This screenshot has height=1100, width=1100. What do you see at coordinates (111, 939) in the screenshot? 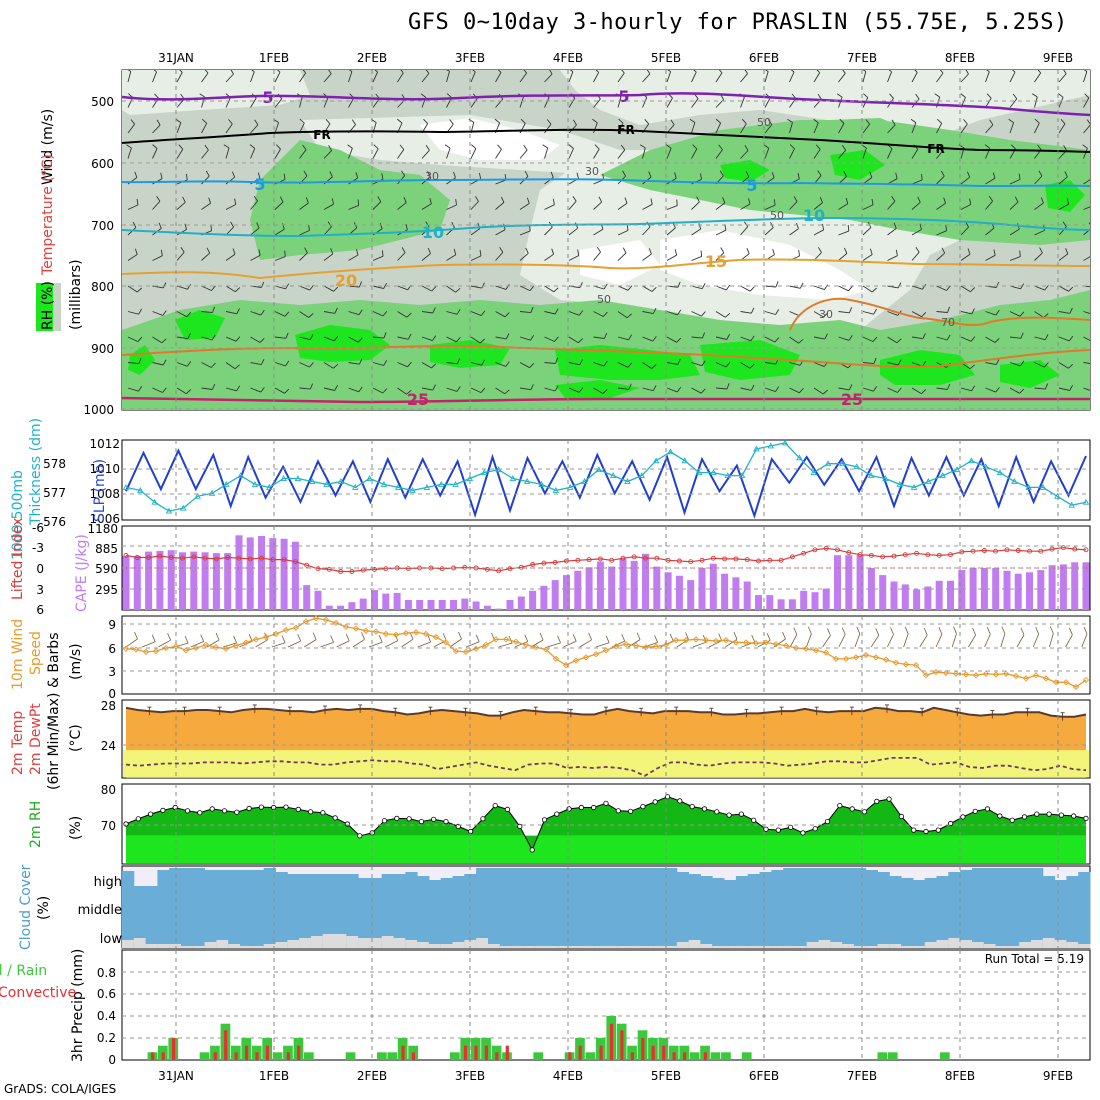
I see `cloud-level-low: low` at bounding box center [111, 939].